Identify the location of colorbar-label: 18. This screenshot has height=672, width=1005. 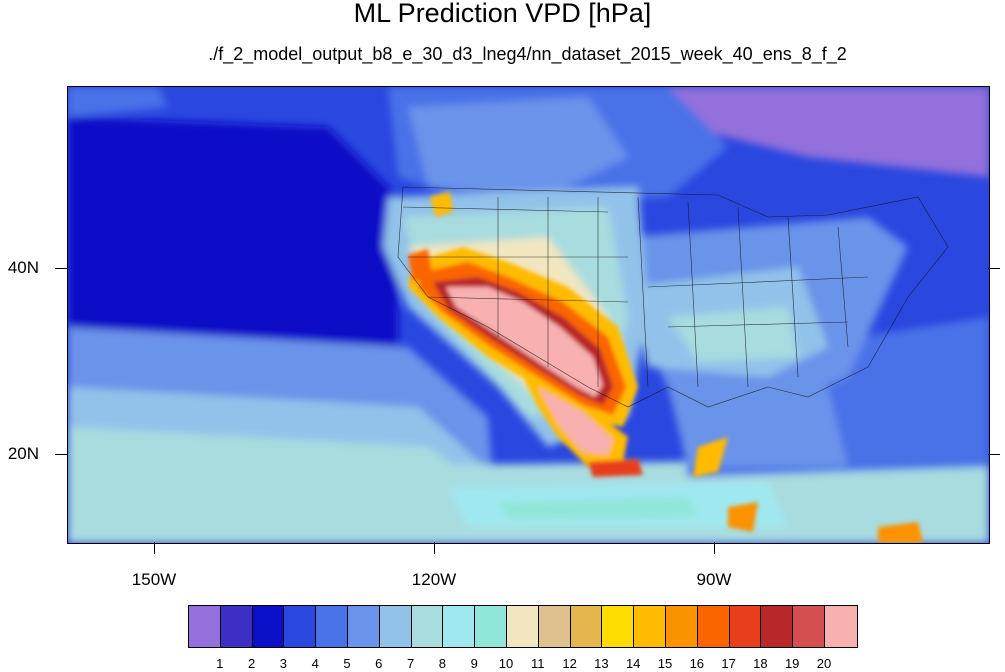
(760, 663).